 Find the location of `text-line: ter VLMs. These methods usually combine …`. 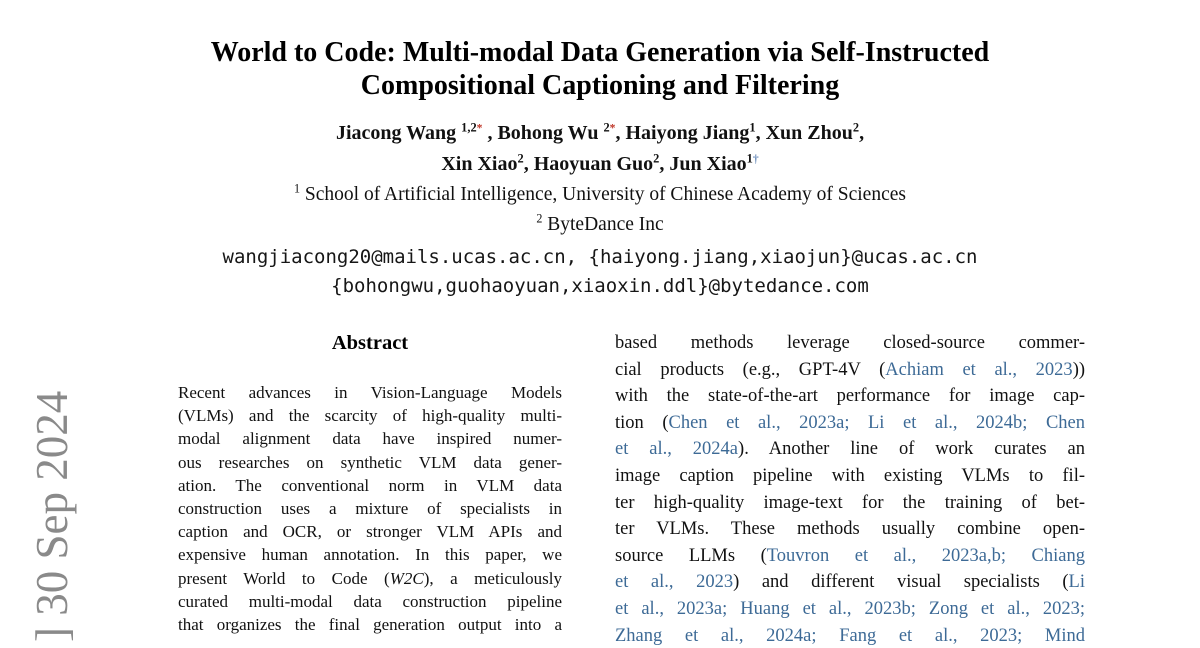

text-line: ter VLMs. These methods usually combine … is located at coordinates (850, 529).